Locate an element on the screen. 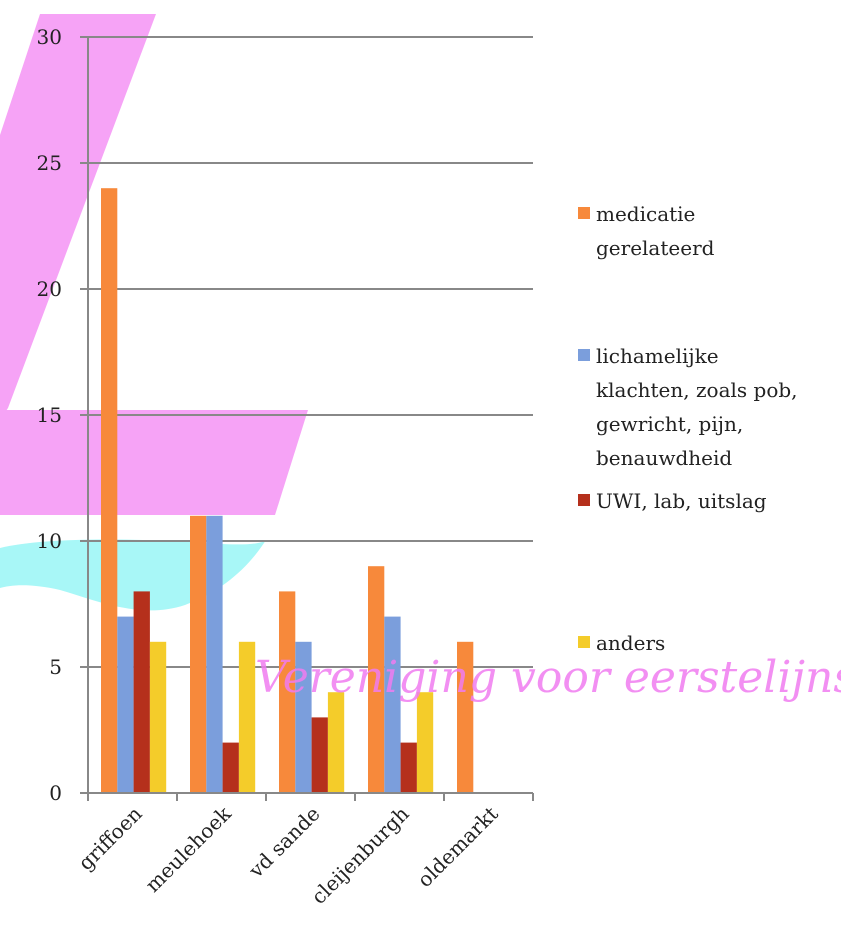  x-tick-label: vd sande is located at coordinates (283, 842).